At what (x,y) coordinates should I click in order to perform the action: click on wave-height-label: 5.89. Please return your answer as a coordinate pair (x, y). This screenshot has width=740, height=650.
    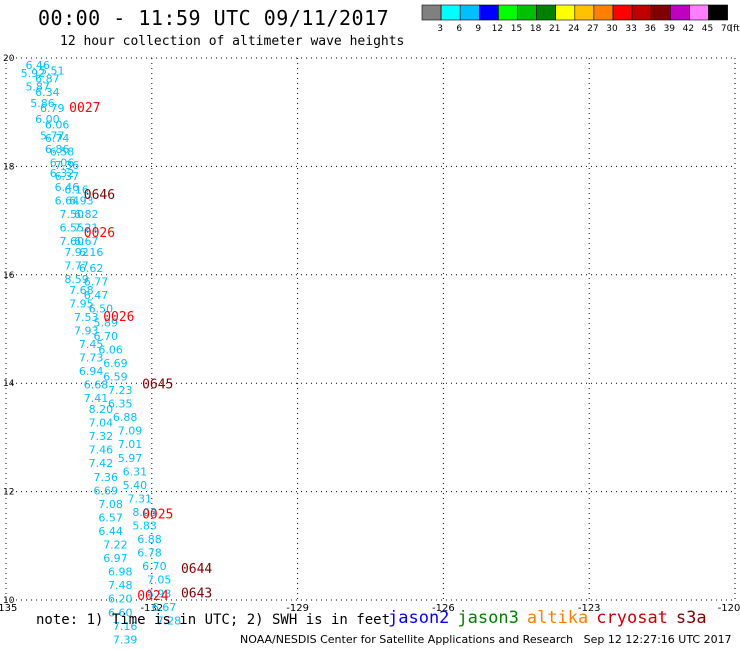
    Looking at the image, I should click on (105, 322).